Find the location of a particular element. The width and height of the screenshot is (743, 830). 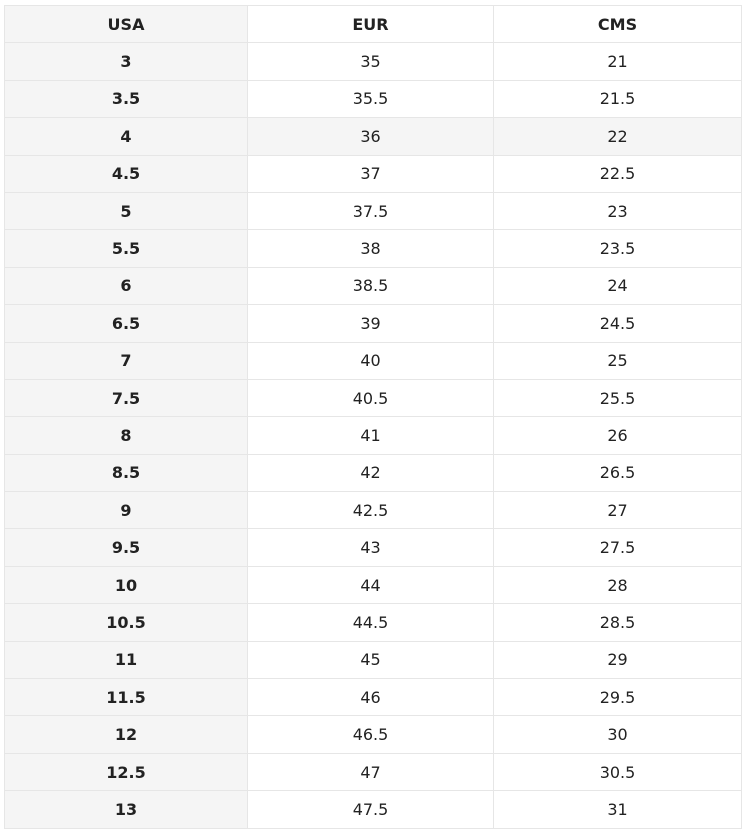

table-row: 7 40 25 is located at coordinates (373, 360).